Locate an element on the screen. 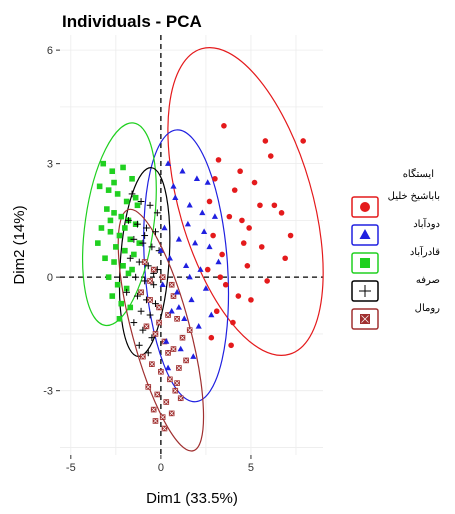  point-series-3-28-shape is located at coordinates (117, 284).